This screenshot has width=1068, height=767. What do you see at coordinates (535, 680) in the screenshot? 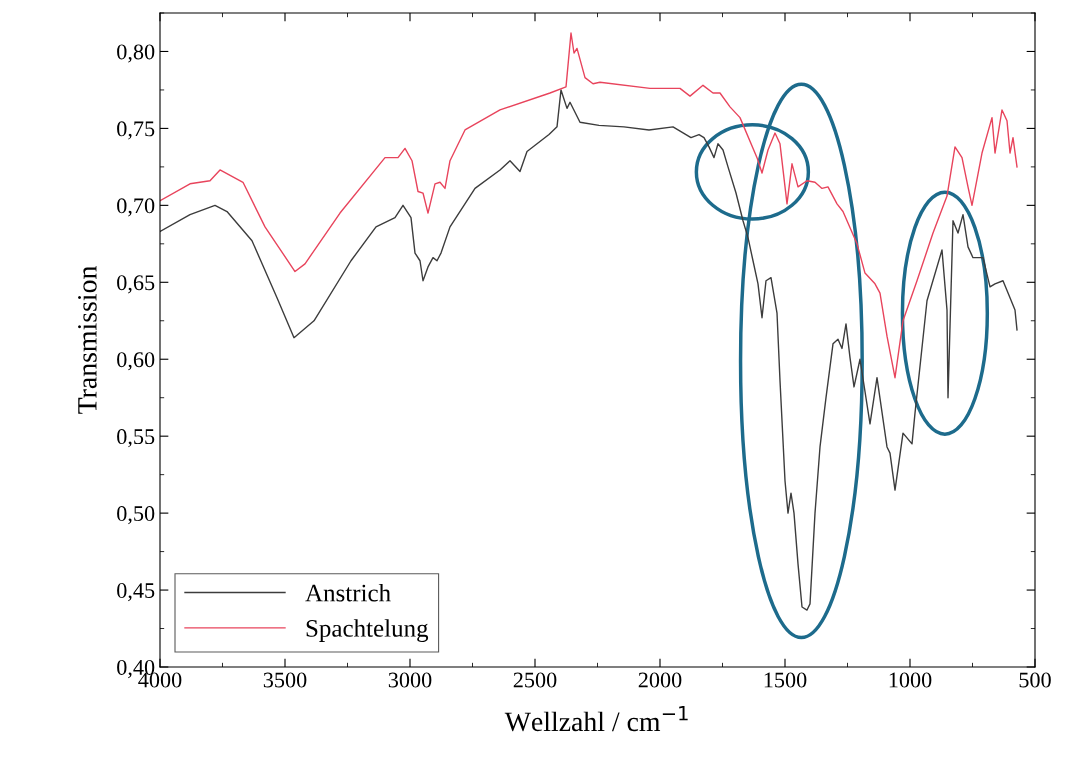
I see `x-tick-label: 2500` at bounding box center [535, 680].